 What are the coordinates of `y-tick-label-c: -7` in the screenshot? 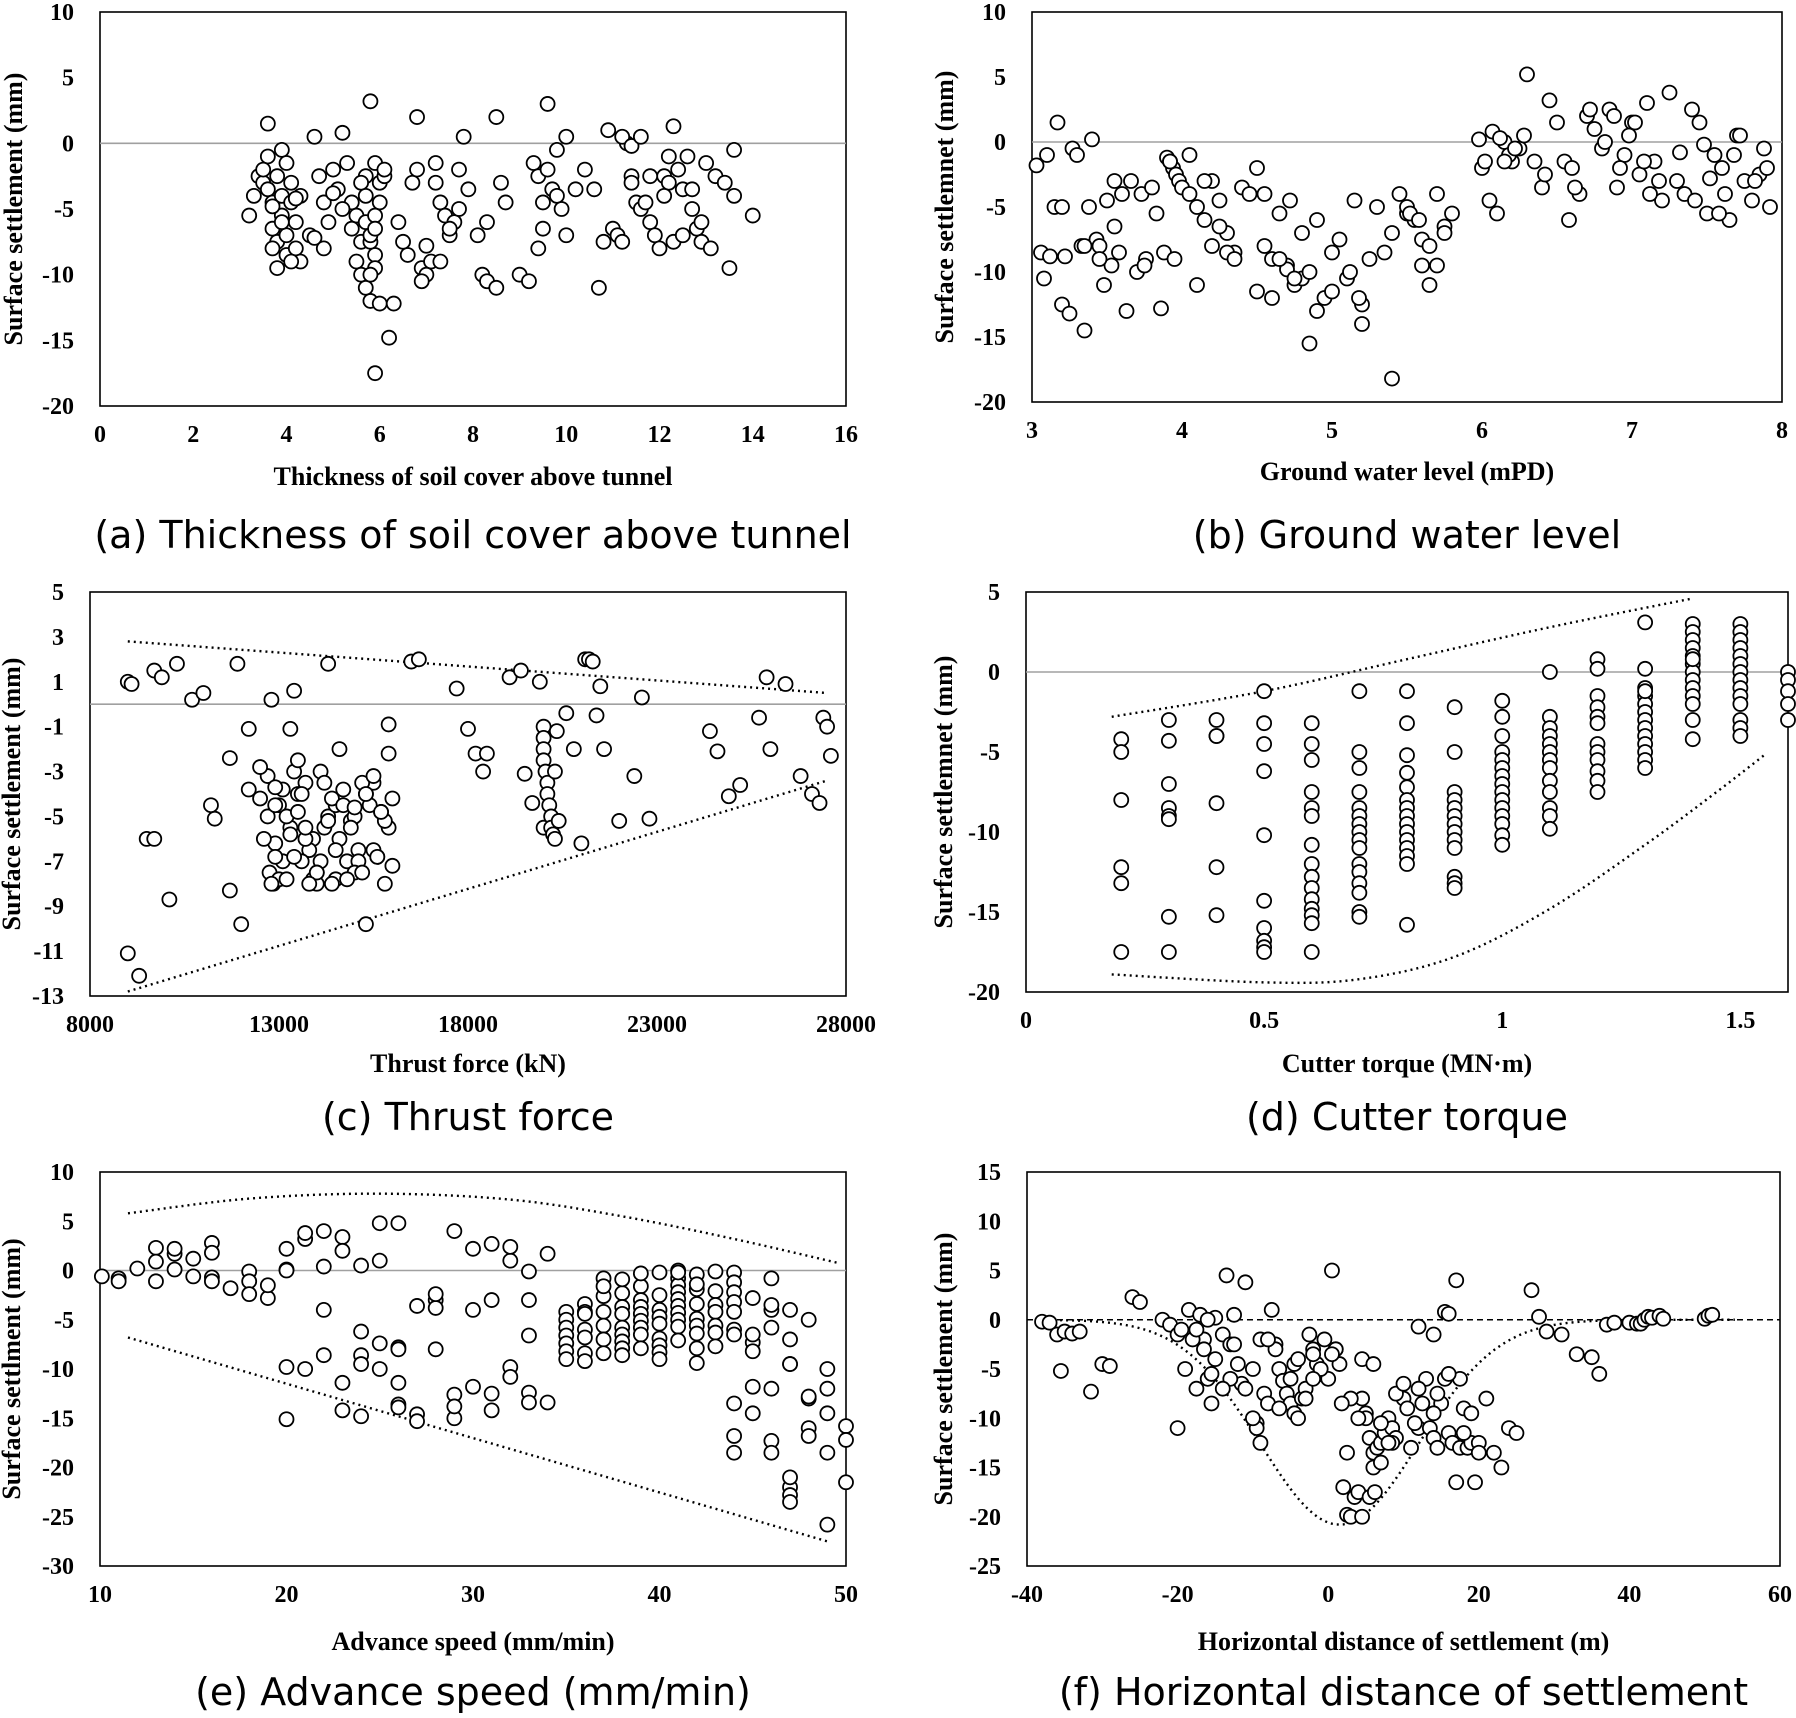 It's located at (54, 862).